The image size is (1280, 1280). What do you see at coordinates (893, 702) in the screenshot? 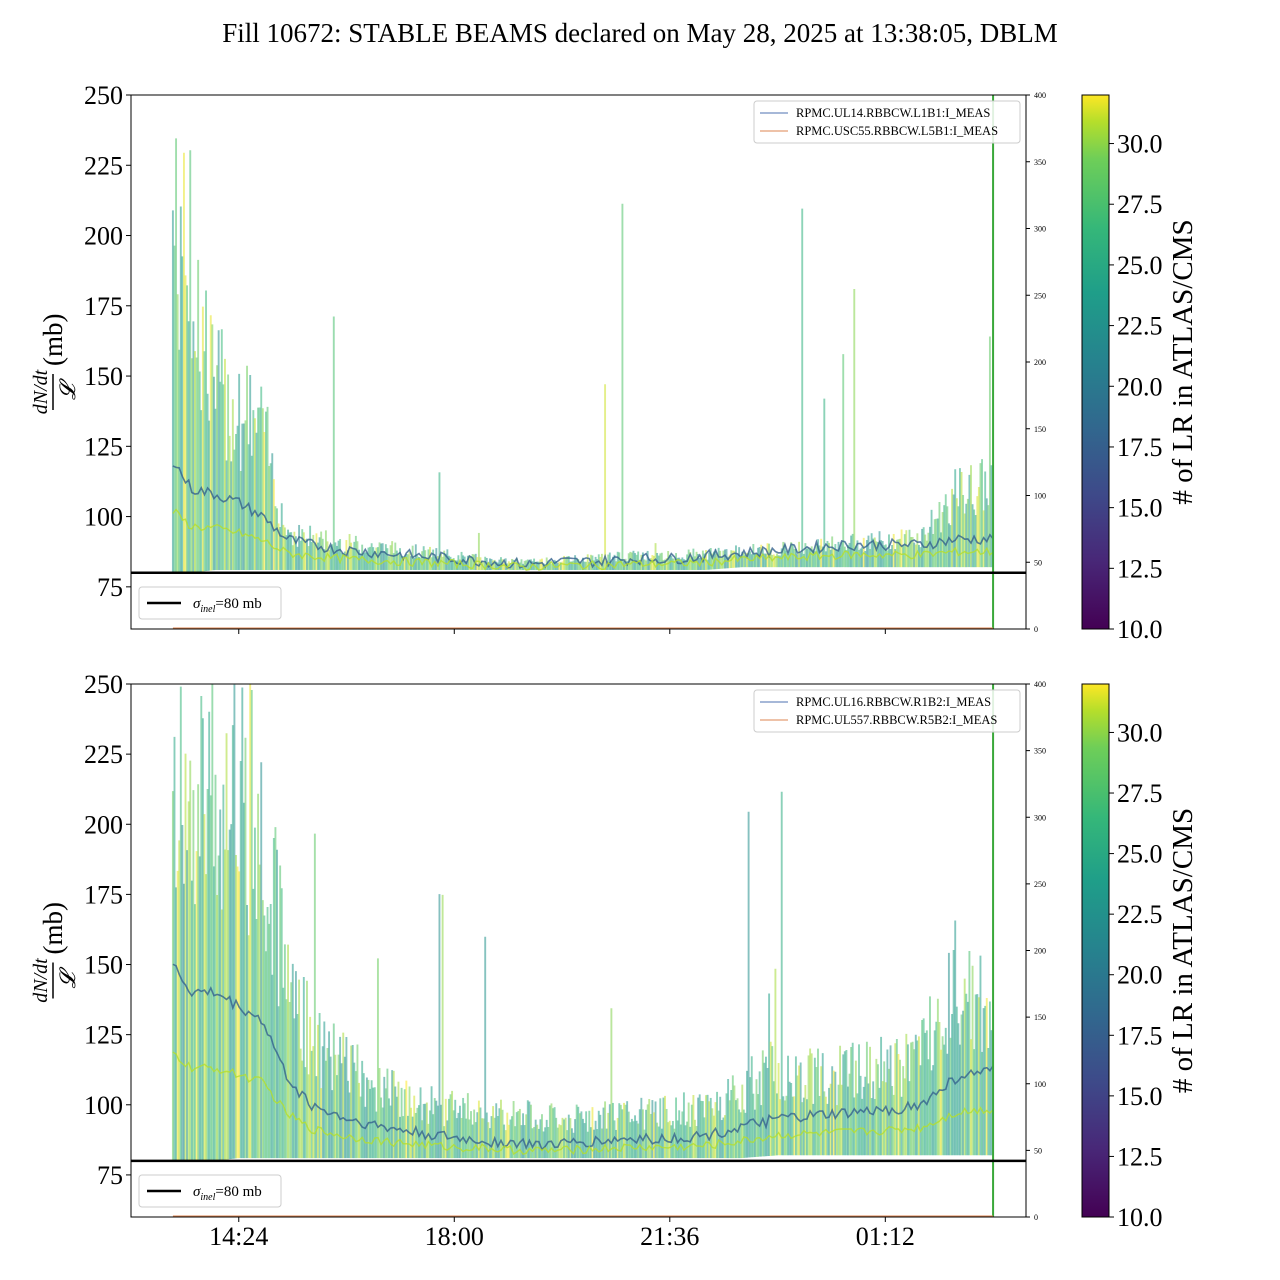
I see `legend-label: RPMC.UL16.RBBCW.R1B2:I_MEAS` at bounding box center [893, 702].